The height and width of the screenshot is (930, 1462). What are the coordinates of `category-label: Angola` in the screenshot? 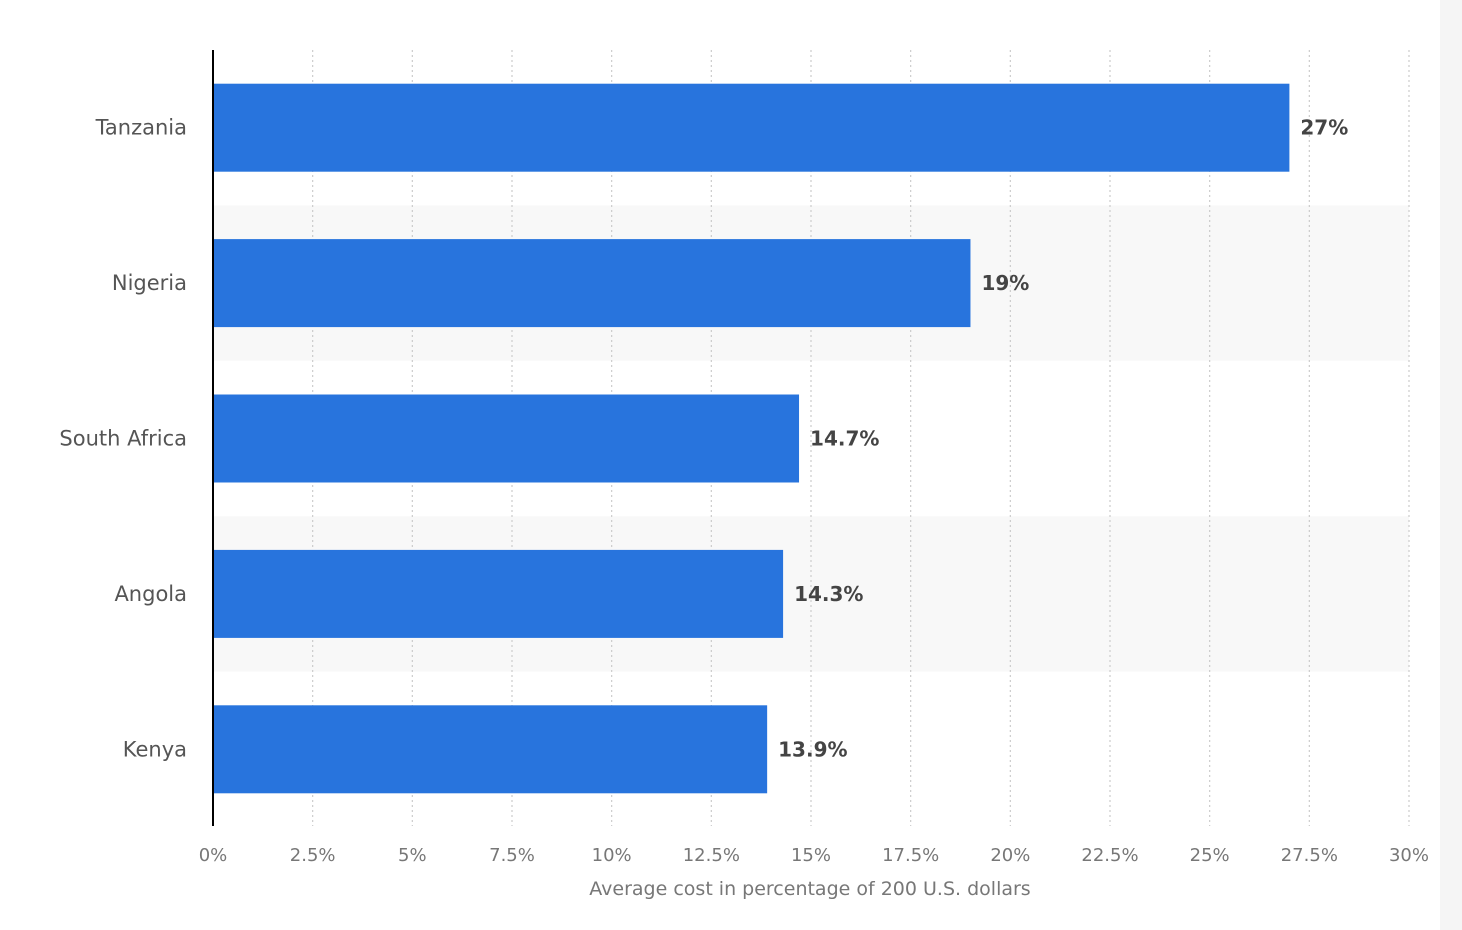 It's located at (150, 594).